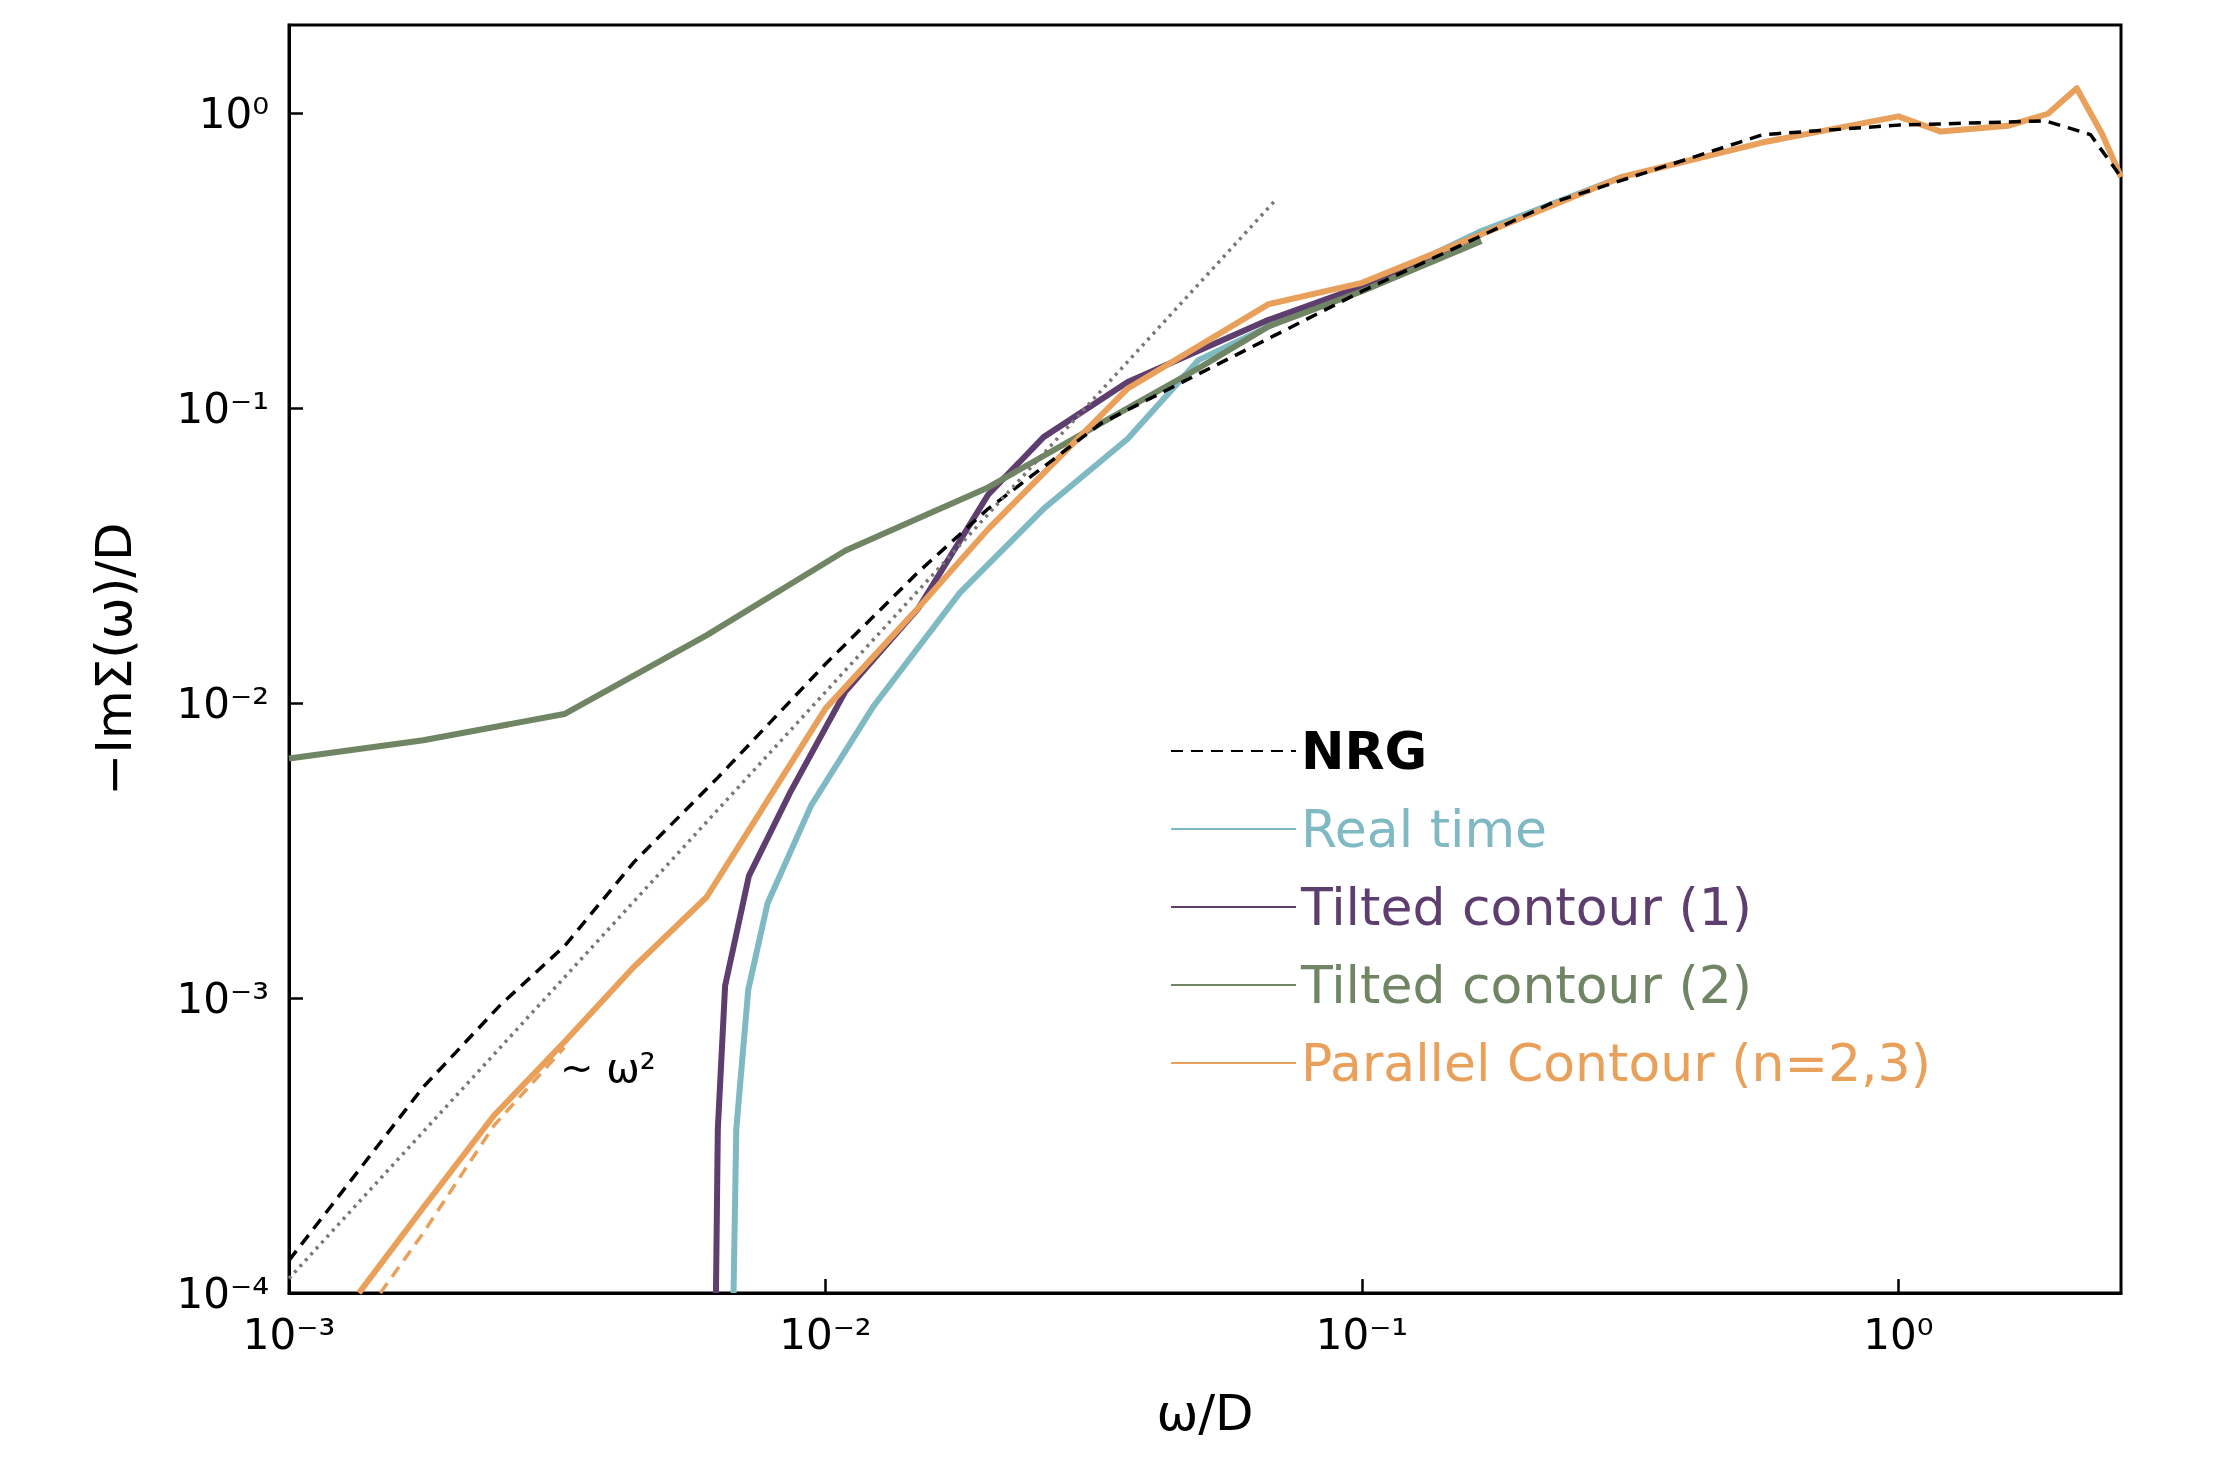 The width and height of the screenshot is (2213, 1464). I want to click on y-tick-label: 10⁻³, so click(222, 998).